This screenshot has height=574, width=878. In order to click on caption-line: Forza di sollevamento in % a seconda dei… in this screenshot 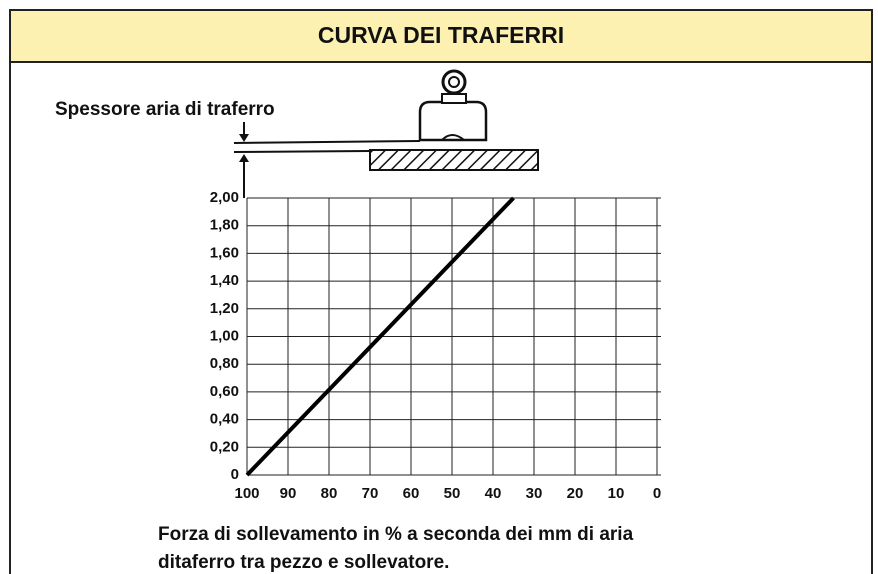, I will do `click(396, 534)`.